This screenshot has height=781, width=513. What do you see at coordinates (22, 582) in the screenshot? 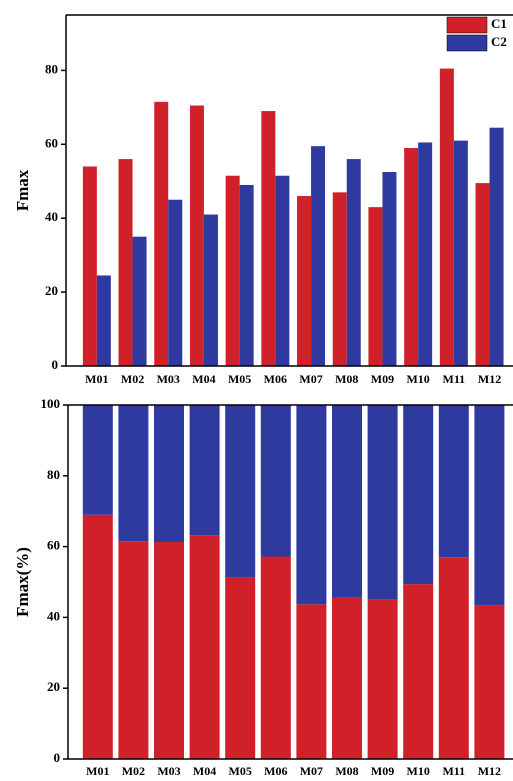
I see `y-axis-label: Fmax(%)` at bounding box center [22, 582].